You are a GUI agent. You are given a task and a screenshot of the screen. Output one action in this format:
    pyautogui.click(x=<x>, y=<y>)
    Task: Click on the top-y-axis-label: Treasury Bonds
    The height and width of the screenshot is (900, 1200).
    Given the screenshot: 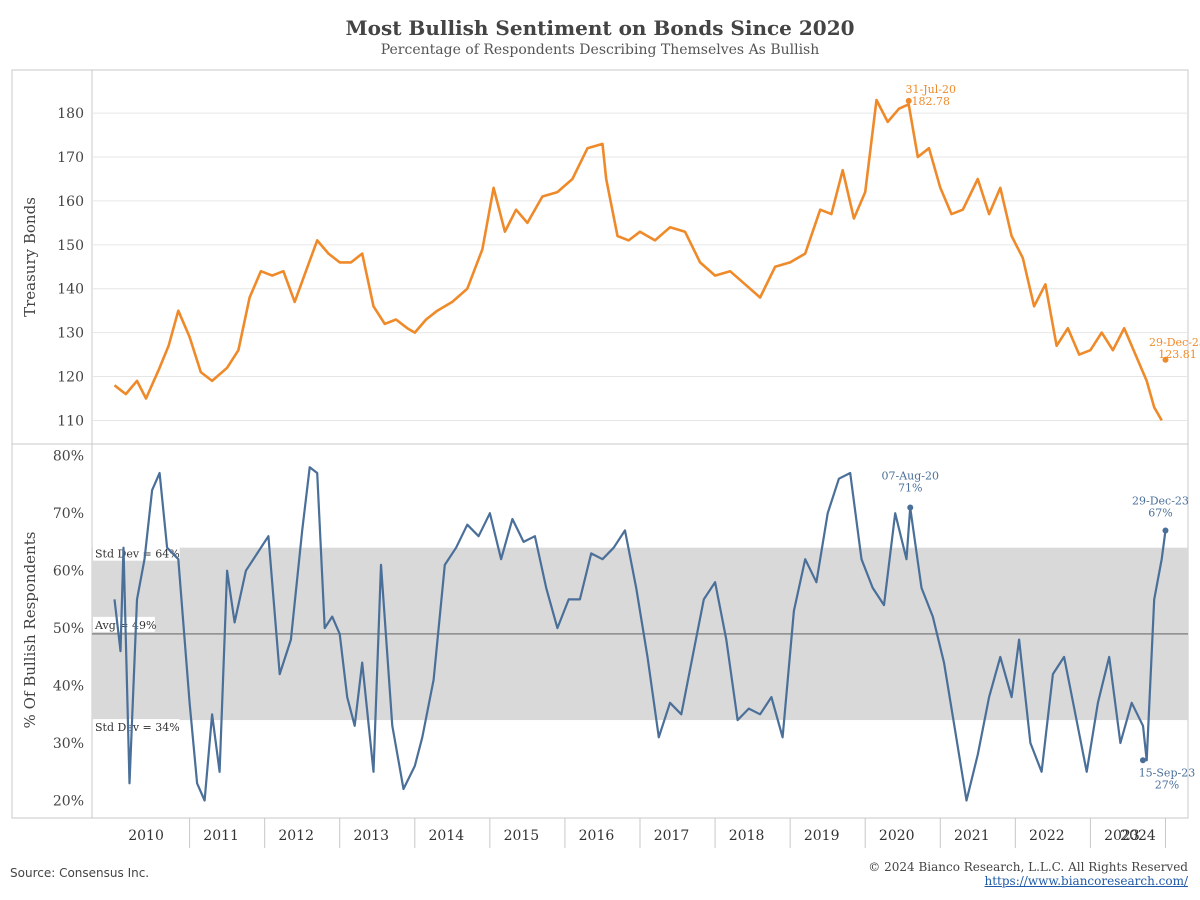 What is the action you would take?
    pyautogui.click(x=30, y=257)
    